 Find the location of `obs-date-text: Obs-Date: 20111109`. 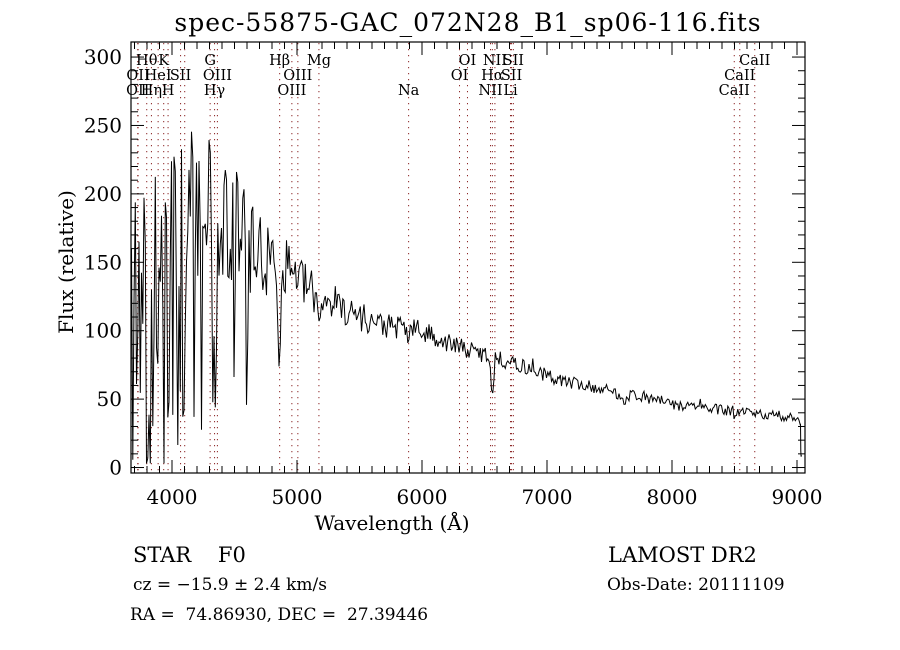

obs-date-text: Obs-Date: 20111109 is located at coordinates (696, 585).